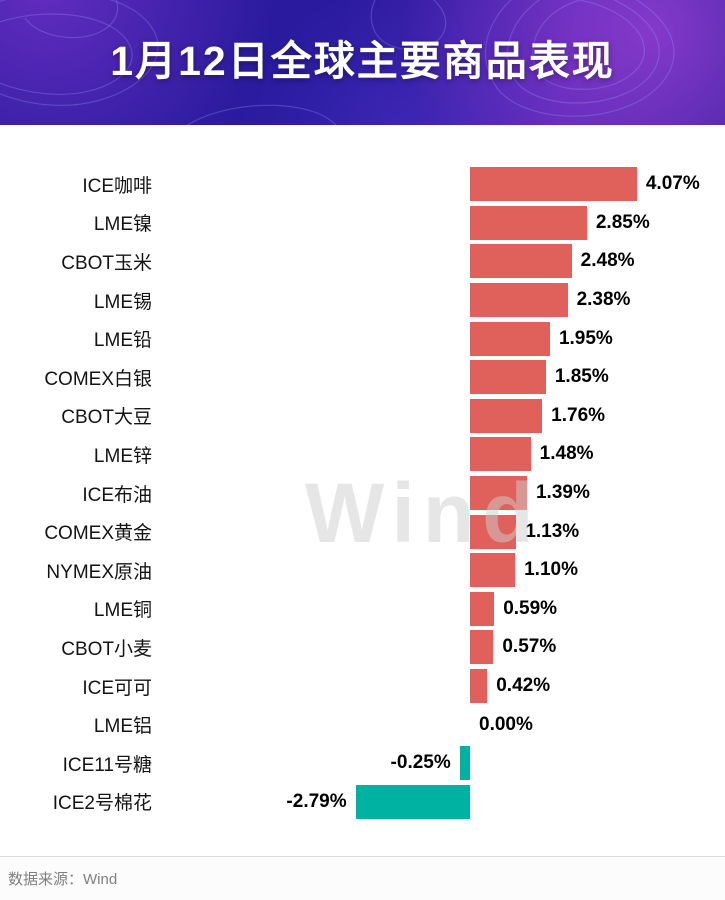 The width and height of the screenshot is (725, 900). What do you see at coordinates (562, 493) in the screenshot?
I see `value-label: 1.39%` at bounding box center [562, 493].